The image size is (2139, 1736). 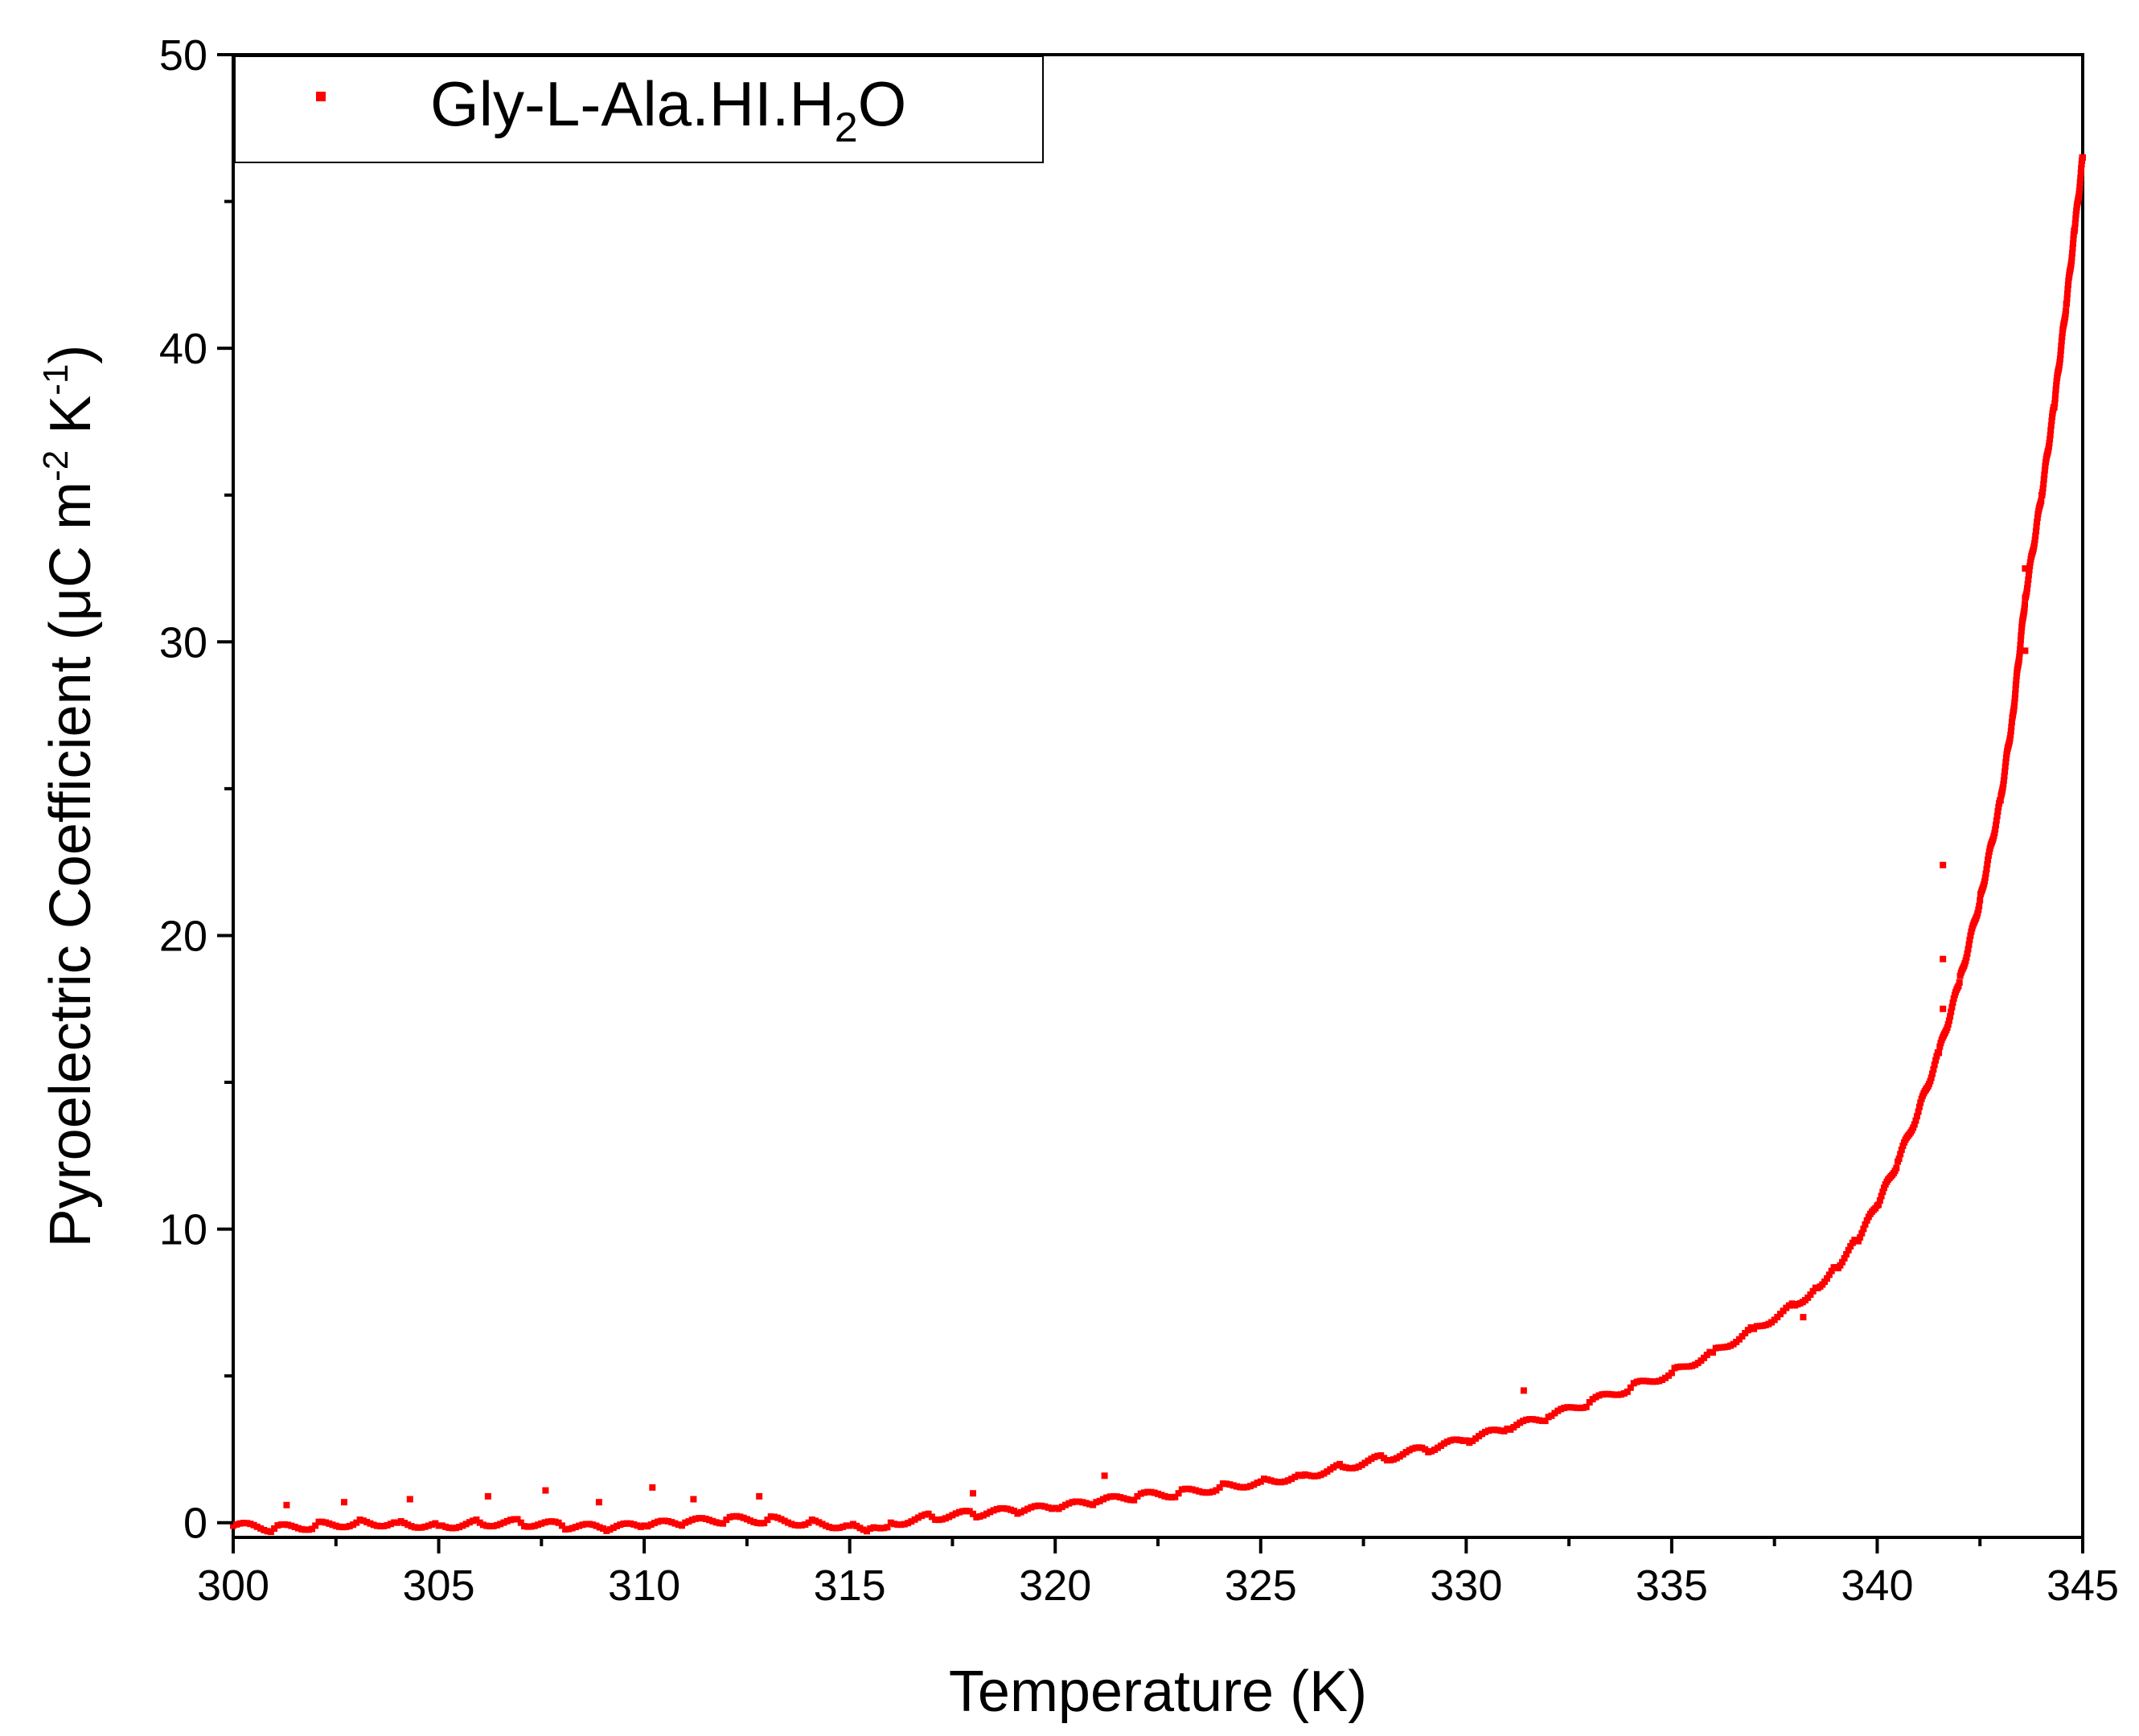 What do you see at coordinates (321, 96) in the screenshot?
I see `legend-marker` at bounding box center [321, 96].